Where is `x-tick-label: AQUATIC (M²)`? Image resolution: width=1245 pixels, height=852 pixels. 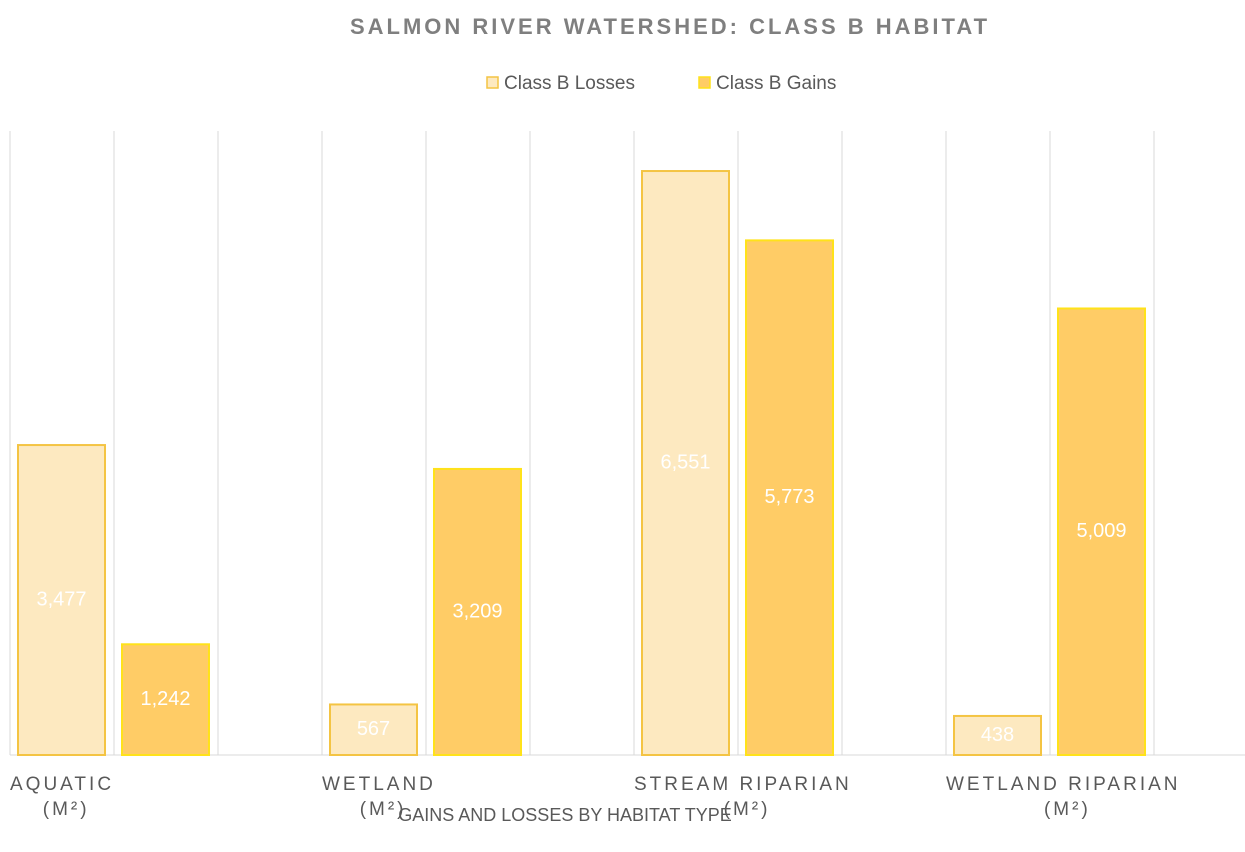
x-tick-label: AQUATIC (M²) is located at coordinates (66, 797).